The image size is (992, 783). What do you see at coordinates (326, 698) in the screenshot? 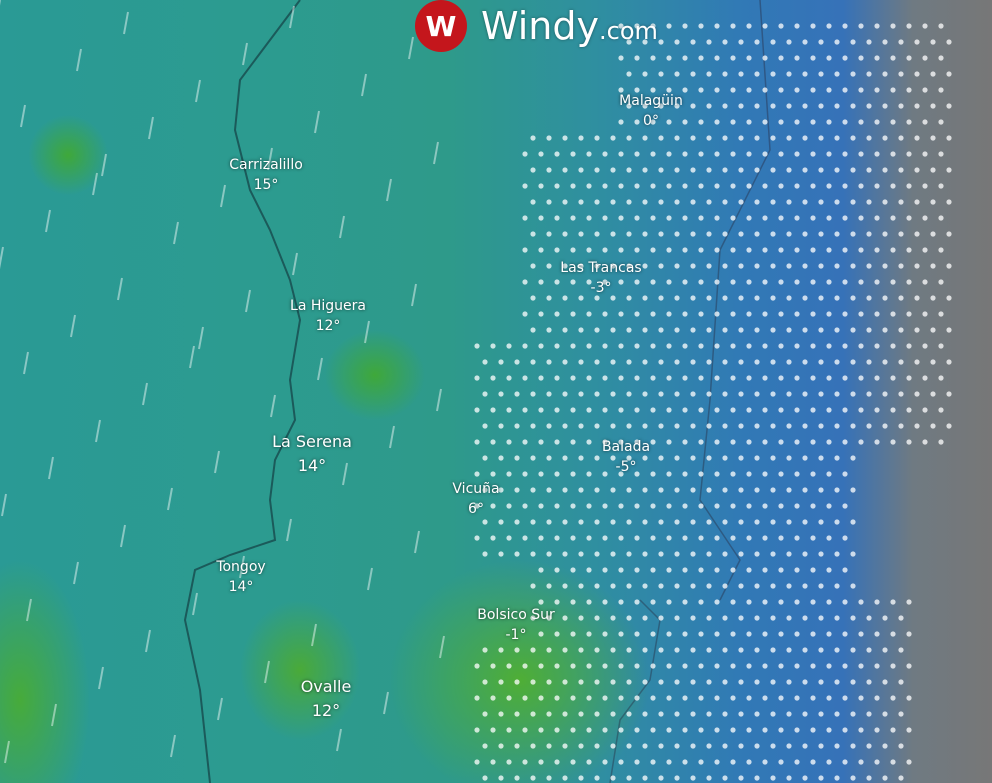
I see `city-label: Ovalle 12°` at bounding box center [326, 698].